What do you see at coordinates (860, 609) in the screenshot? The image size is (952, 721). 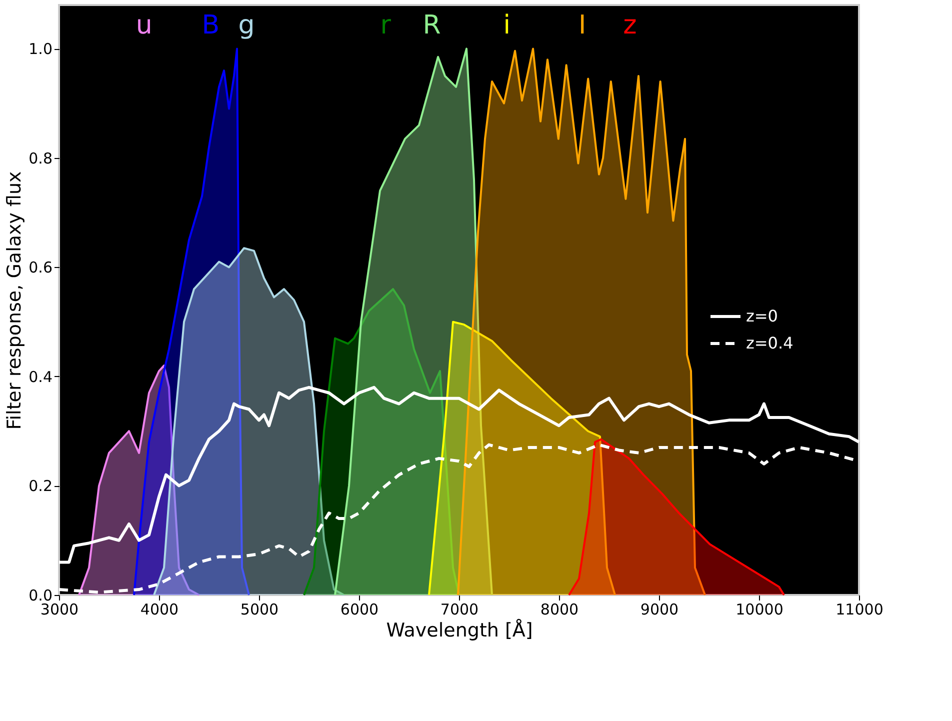 I see `x-tick-label: 11000` at bounding box center [860, 609].